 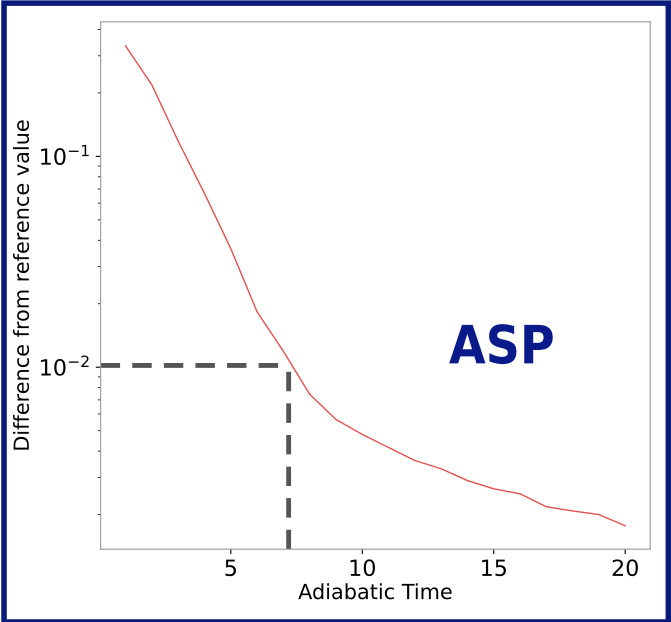 I want to click on y-tick-label: 10$^{−2}$, so click(x=65, y=365).